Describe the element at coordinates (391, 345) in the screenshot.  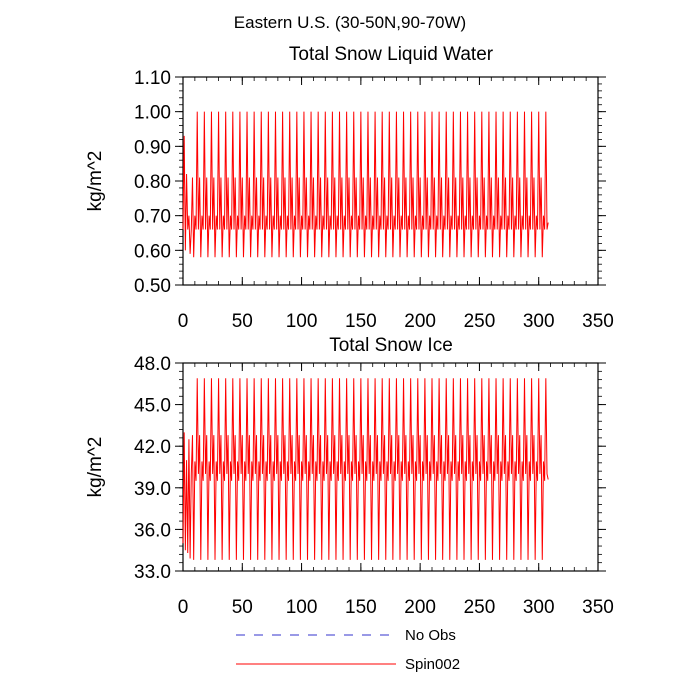
I see `chart-title: Total Snow Ice` at that location.